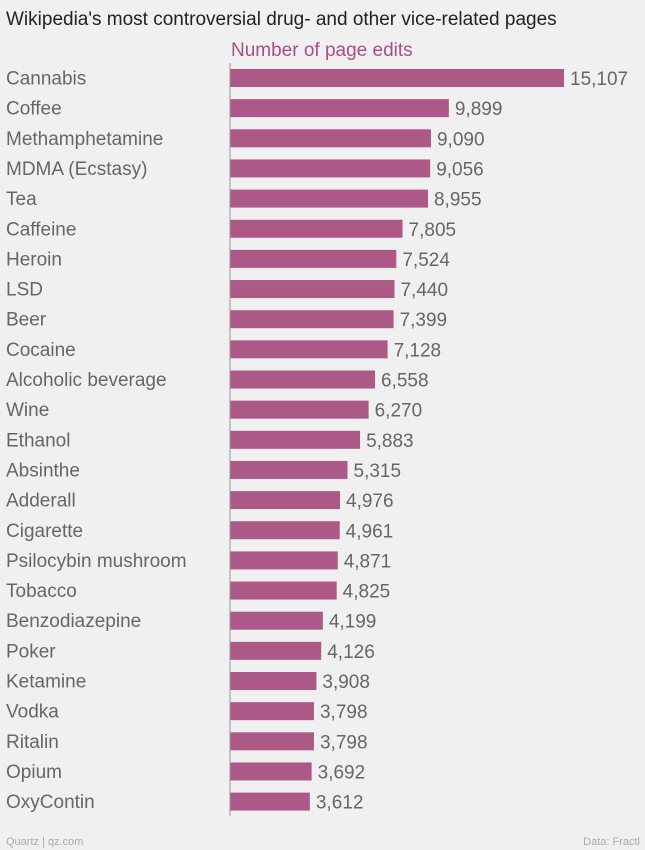  What do you see at coordinates (378, 471) in the screenshot?
I see `value-label: 5,315` at bounding box center [378, 471].